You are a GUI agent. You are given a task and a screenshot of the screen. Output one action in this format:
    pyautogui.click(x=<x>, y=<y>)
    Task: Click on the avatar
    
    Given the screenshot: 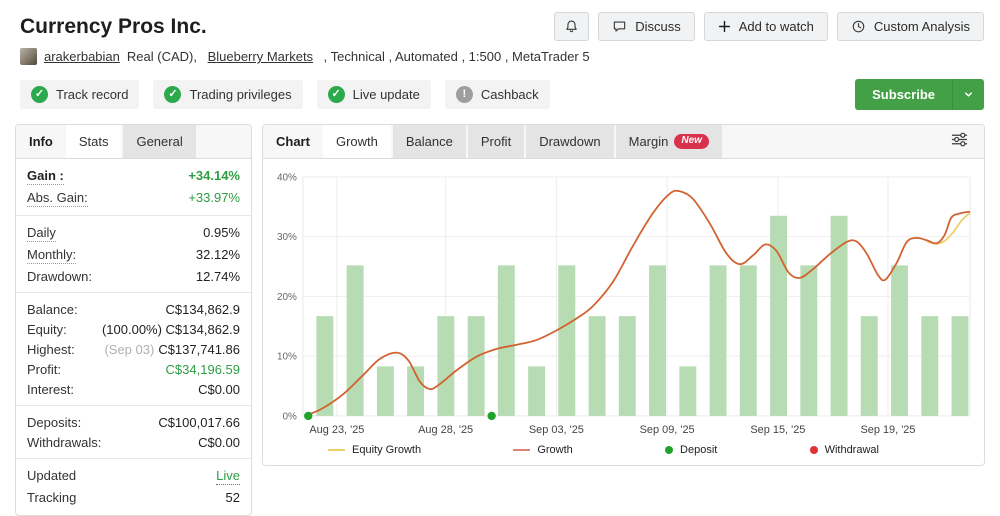 What is the action you would take?
    pyautogui.click(x=28, y=56)
    